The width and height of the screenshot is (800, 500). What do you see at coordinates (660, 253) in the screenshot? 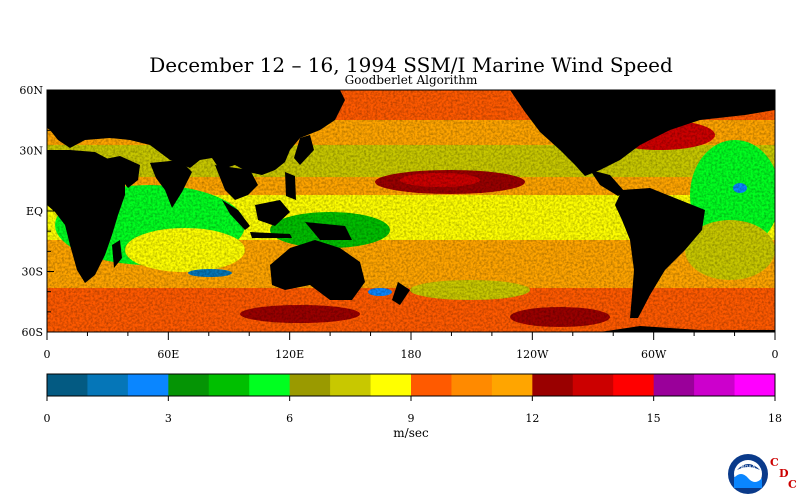
I see `land-south-america` at bounding box center [660, 253].